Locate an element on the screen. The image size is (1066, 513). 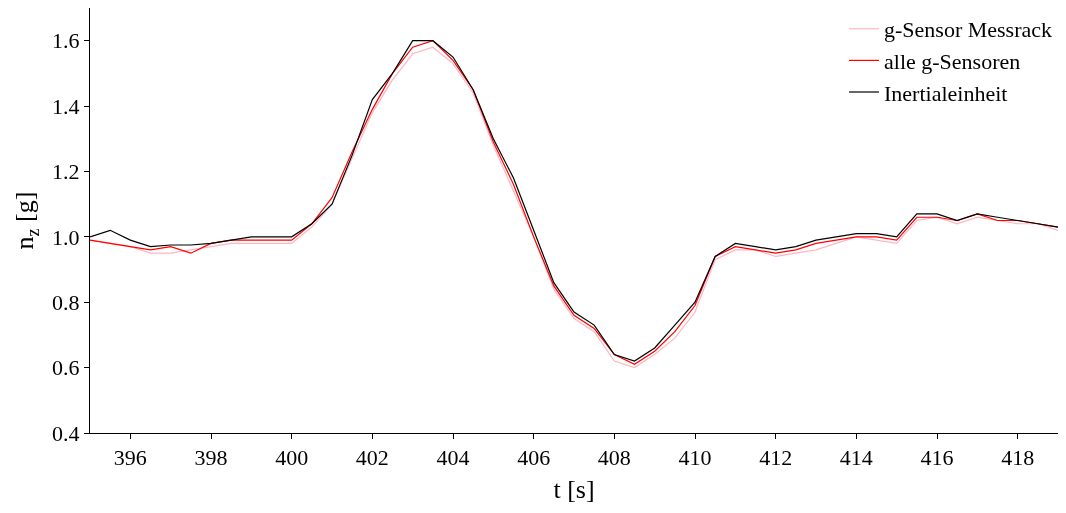
x-tick-label: 402 is located at coordinates (372, 458).